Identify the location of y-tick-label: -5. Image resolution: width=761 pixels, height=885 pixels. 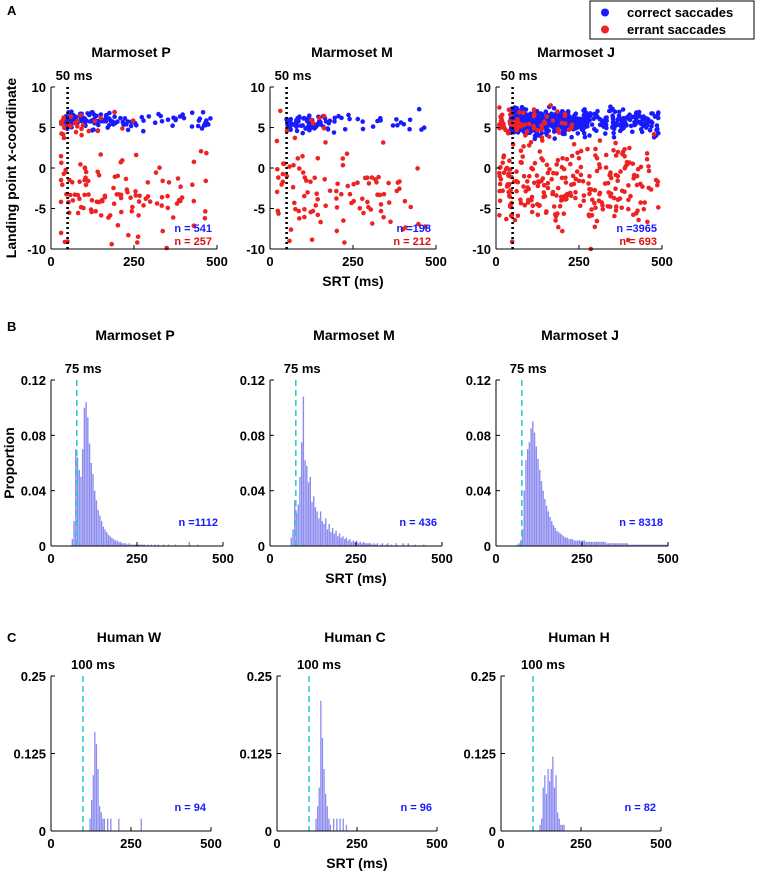
(40, 209).